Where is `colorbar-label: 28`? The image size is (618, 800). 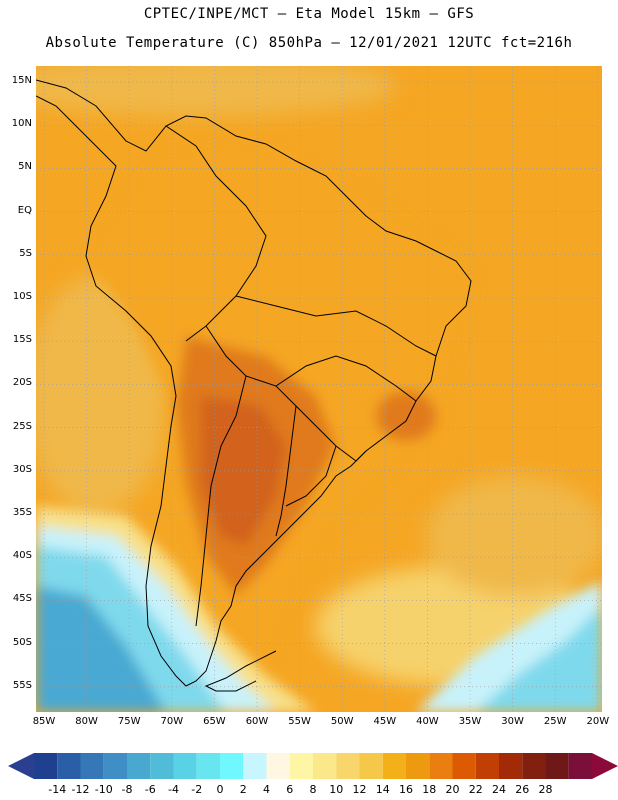
colorbar-label: 28 is located at coordinates (545, 789).